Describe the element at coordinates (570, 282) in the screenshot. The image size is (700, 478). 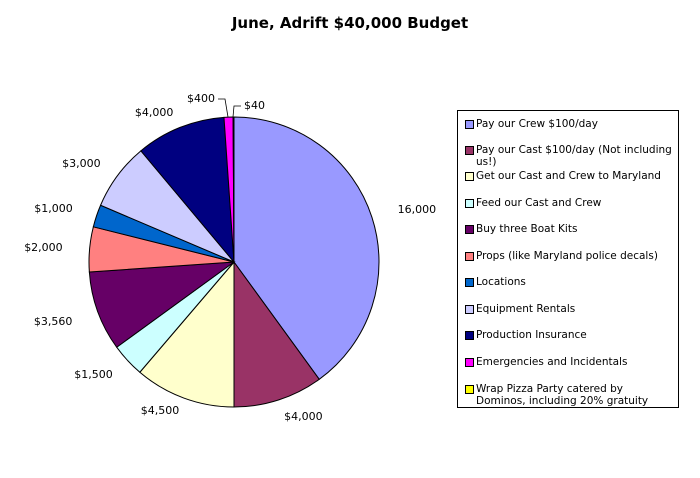
I see `legend-item: Locations` at that location.